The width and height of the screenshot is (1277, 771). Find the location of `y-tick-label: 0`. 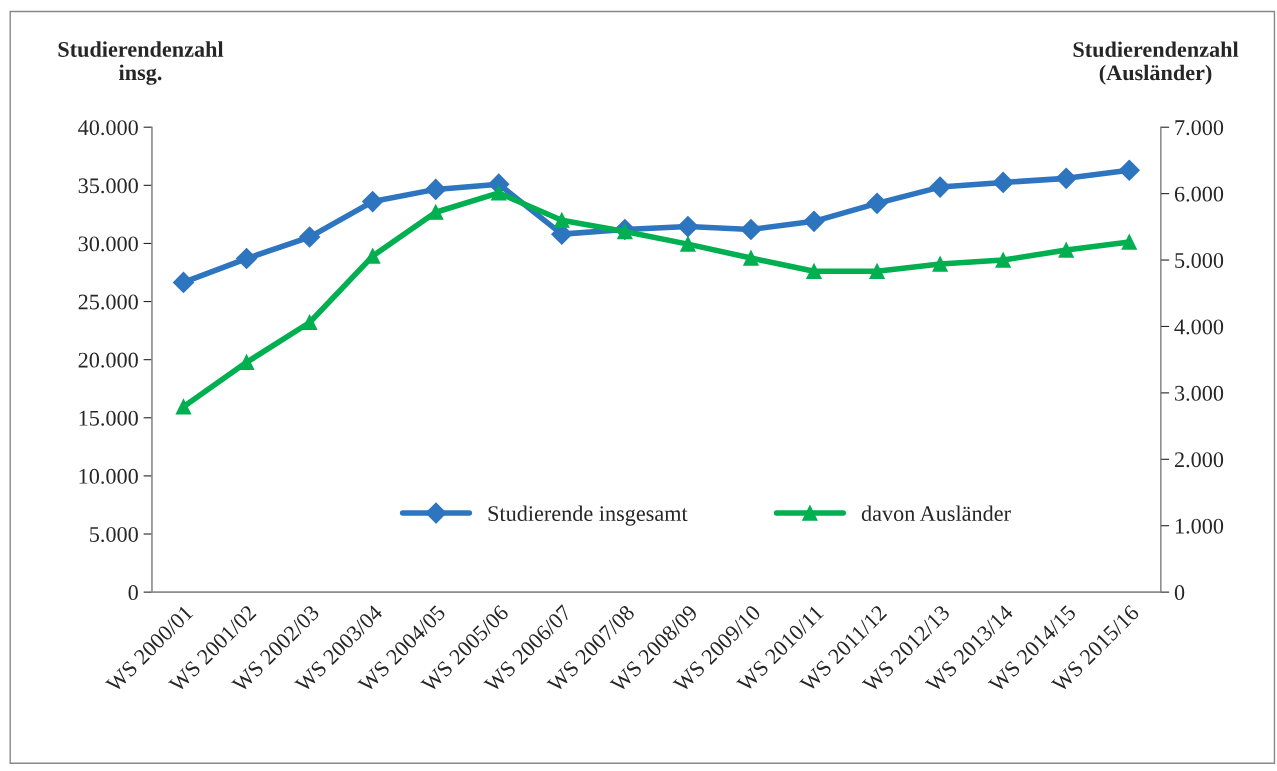

y-tick-label: 0 is located at coordinates (133, 593).